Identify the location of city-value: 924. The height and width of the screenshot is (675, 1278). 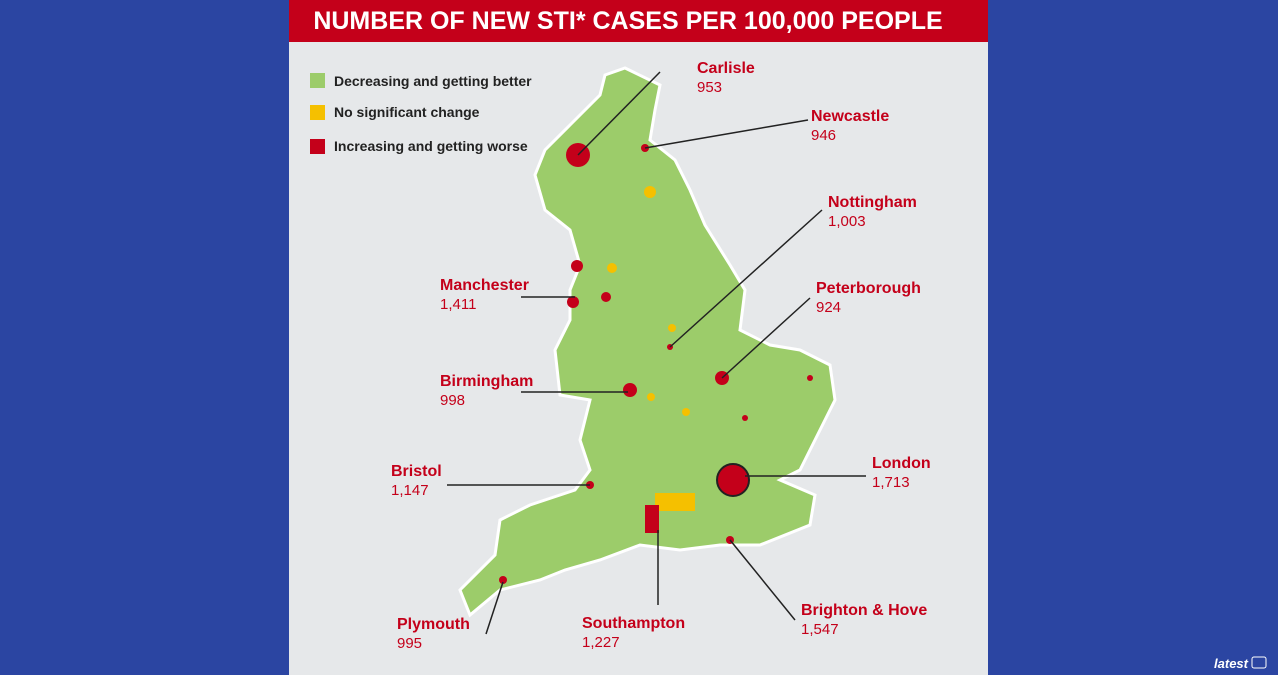
(828, 307).